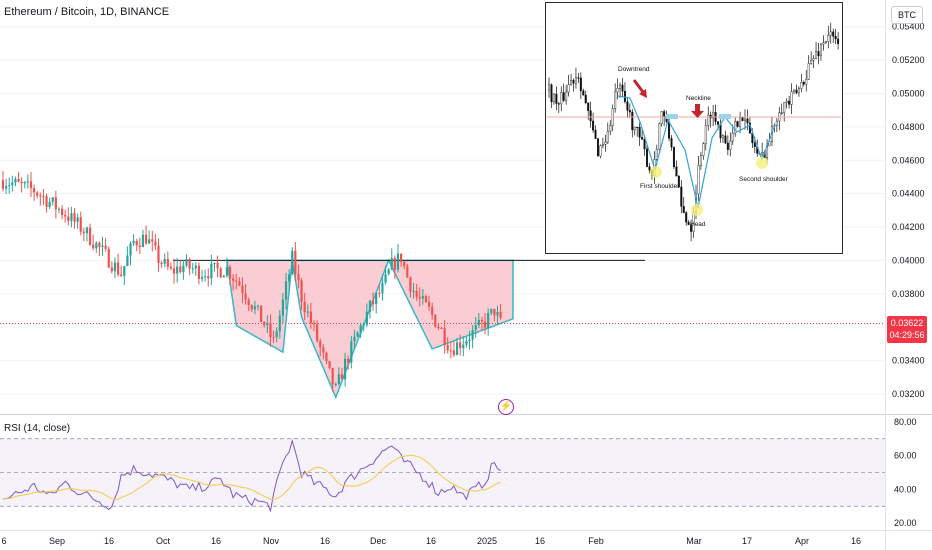  Describe the element at coordinates (370, 329) in the screenshot. I see `pattern-area` at that location.